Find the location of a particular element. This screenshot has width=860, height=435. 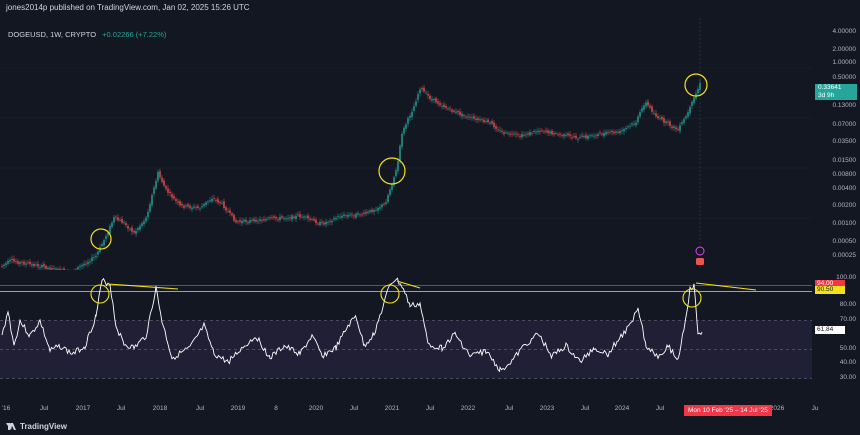

time-tick-label: 2022 is located at coordinates (468, 408).